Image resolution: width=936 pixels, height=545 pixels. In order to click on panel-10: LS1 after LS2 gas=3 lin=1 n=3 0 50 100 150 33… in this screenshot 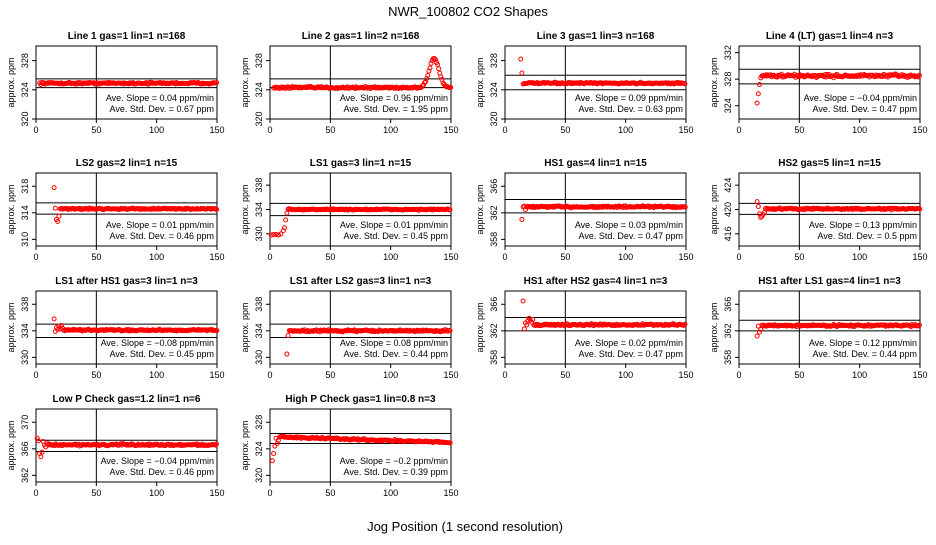, I will do `click(349, 328)`.